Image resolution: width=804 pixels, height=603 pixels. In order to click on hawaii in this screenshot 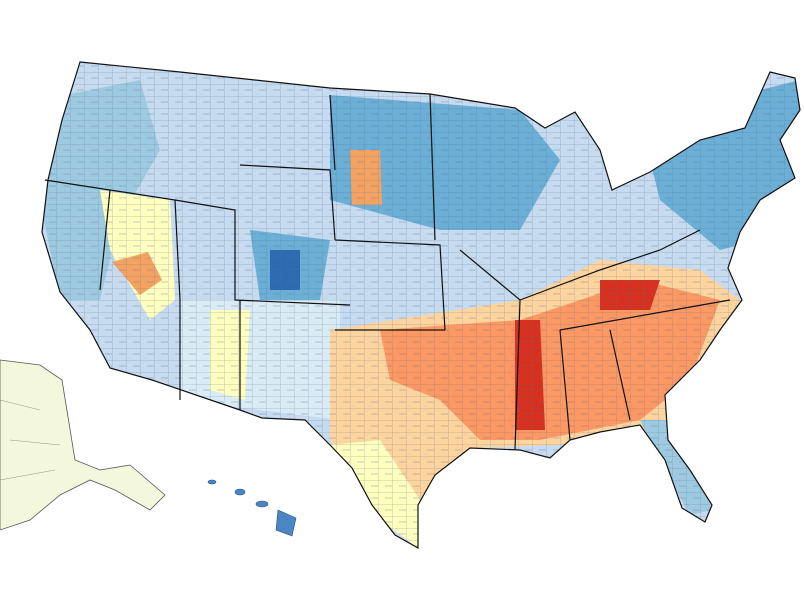, I will do `click(252, 508)`.